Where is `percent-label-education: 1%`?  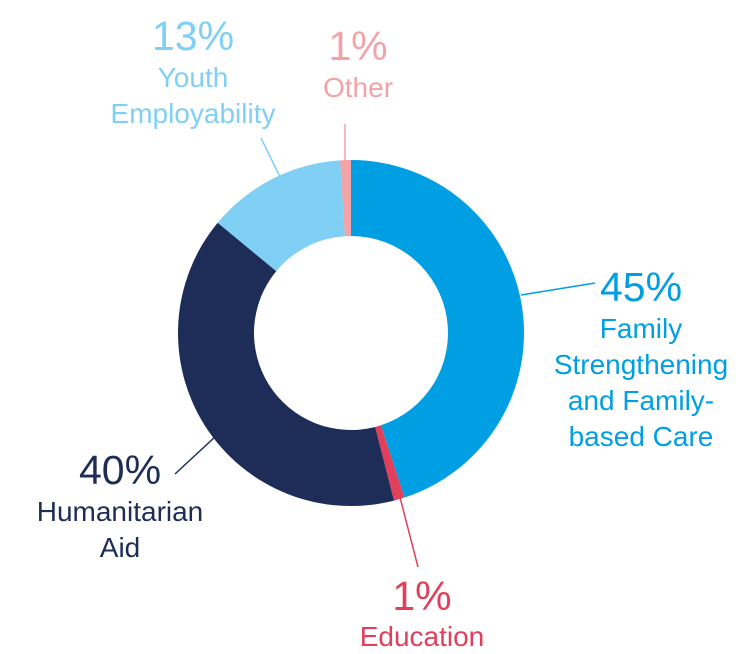 percent-label-education: 1% is located at coordinates (421, 596).